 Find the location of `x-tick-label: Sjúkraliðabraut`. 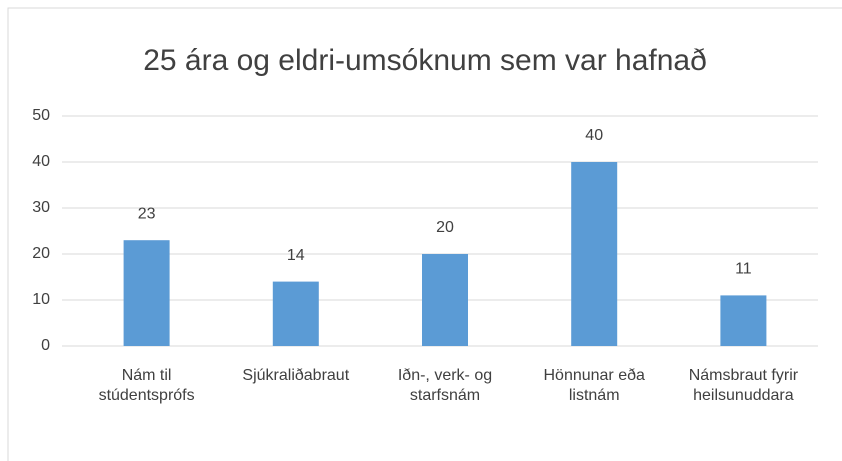

x-tick-label: Sjúkraliðabraut is located at coordinates (295, 375).